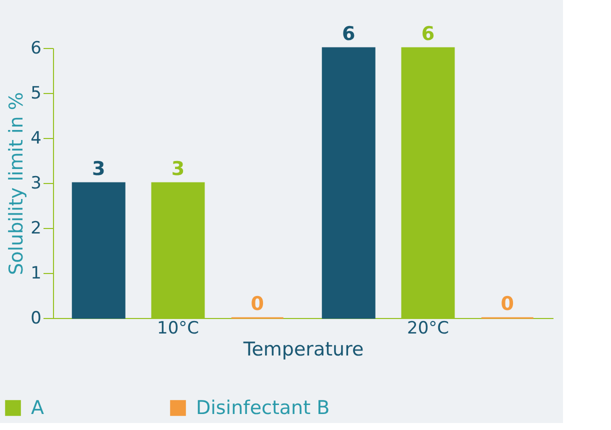 This screenshot has height=430, width=611. Describe the element at coordinates (303, 349) in the screenshot. I see `x-axis-title: Temperature` at that location.